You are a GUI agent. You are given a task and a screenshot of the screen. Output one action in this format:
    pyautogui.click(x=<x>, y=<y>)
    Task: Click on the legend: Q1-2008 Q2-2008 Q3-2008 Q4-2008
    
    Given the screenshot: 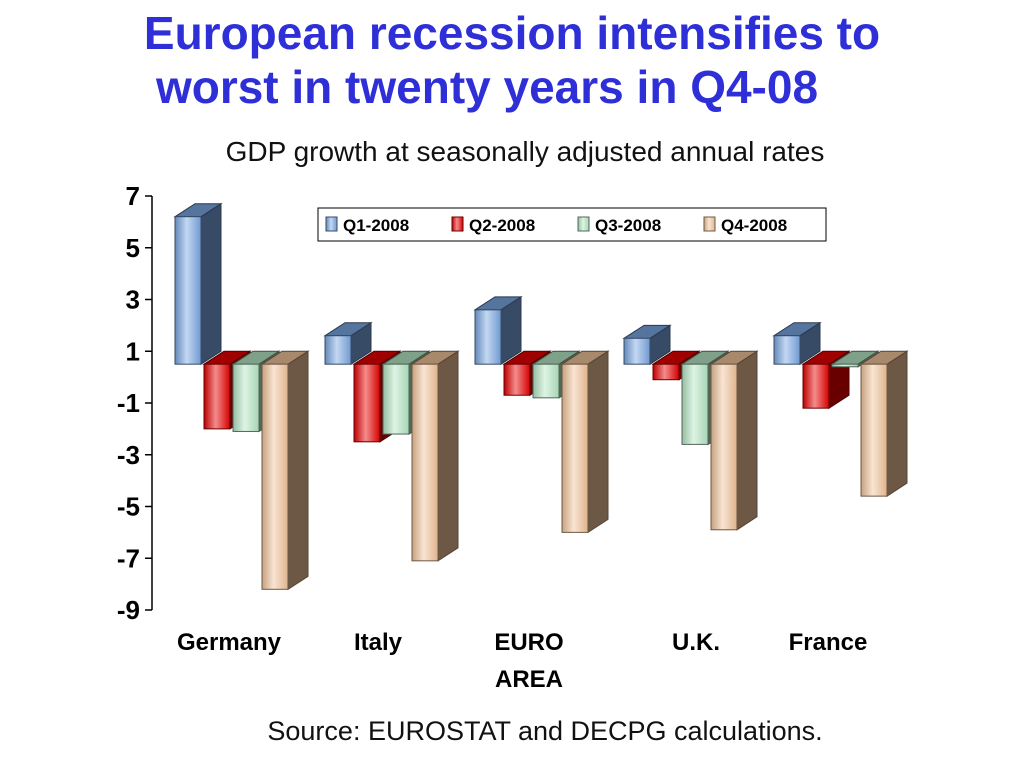 What is the action you would take?
    pyautogui.click(x=572, y=224)
    